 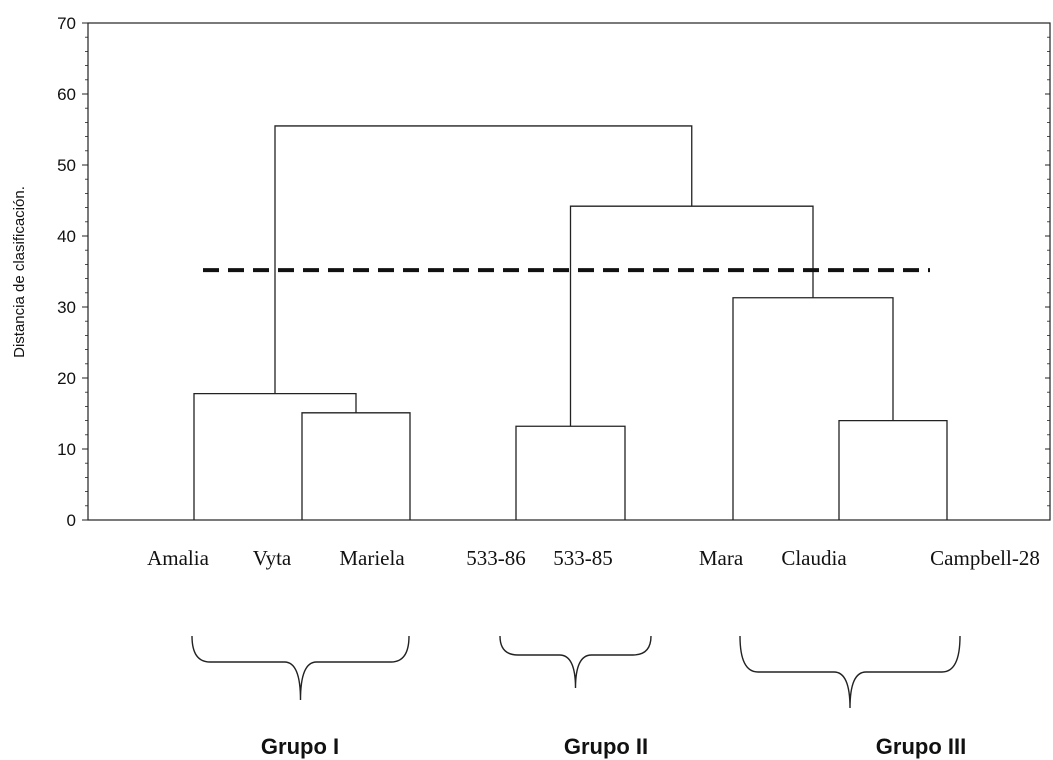 I want to click on y-axis-title: Distancia de clasificación., so click(x=19, y=272).